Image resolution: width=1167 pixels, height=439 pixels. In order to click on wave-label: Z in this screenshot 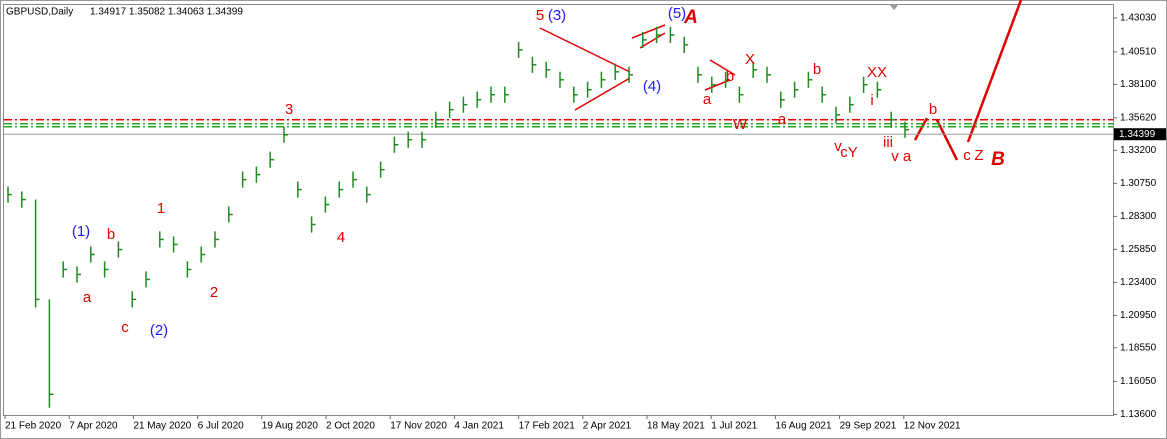, I will do `click(978, 155)`.